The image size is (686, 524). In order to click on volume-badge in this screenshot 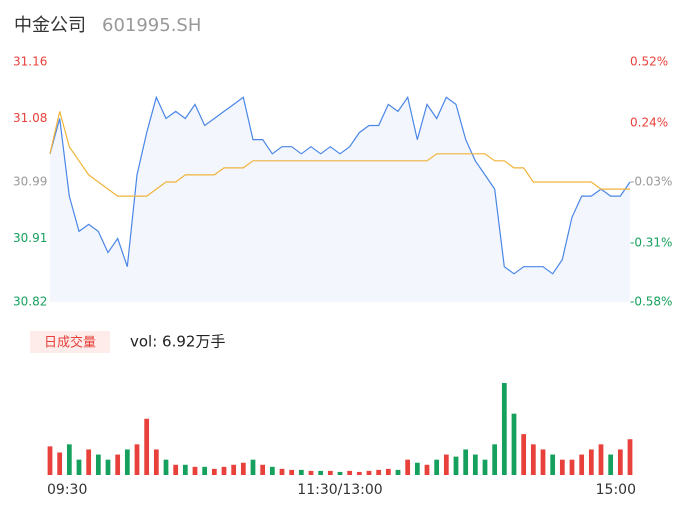, I will do `click(70, 342)`.